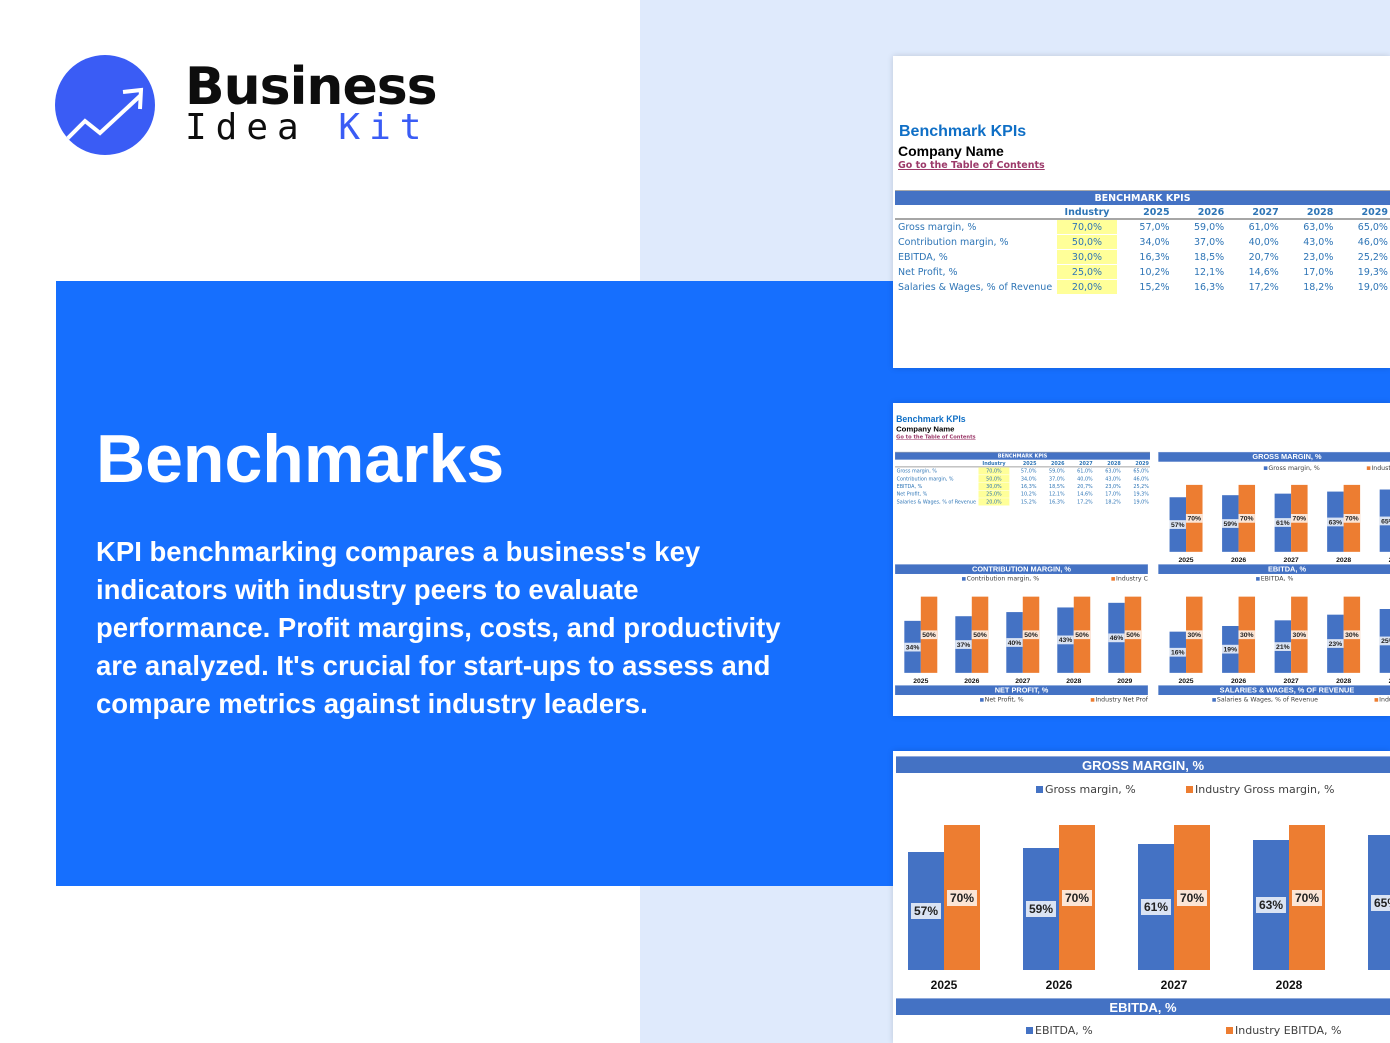 This screenshot has width=1390, height=1043. Describe the element at coordinates (925, 479) in the screenshot. I see `row-label: Contribution margin, %` at that location.